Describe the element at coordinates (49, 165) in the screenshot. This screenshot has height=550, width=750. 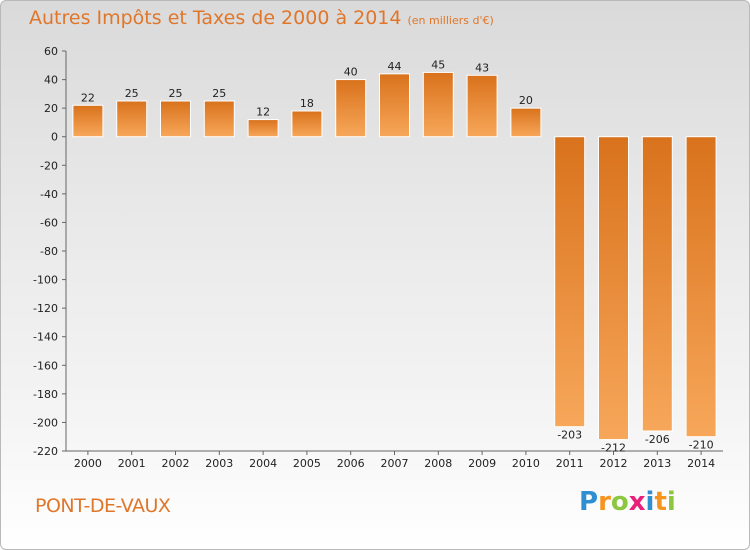
I see `y-tick-label: -20` at that location.